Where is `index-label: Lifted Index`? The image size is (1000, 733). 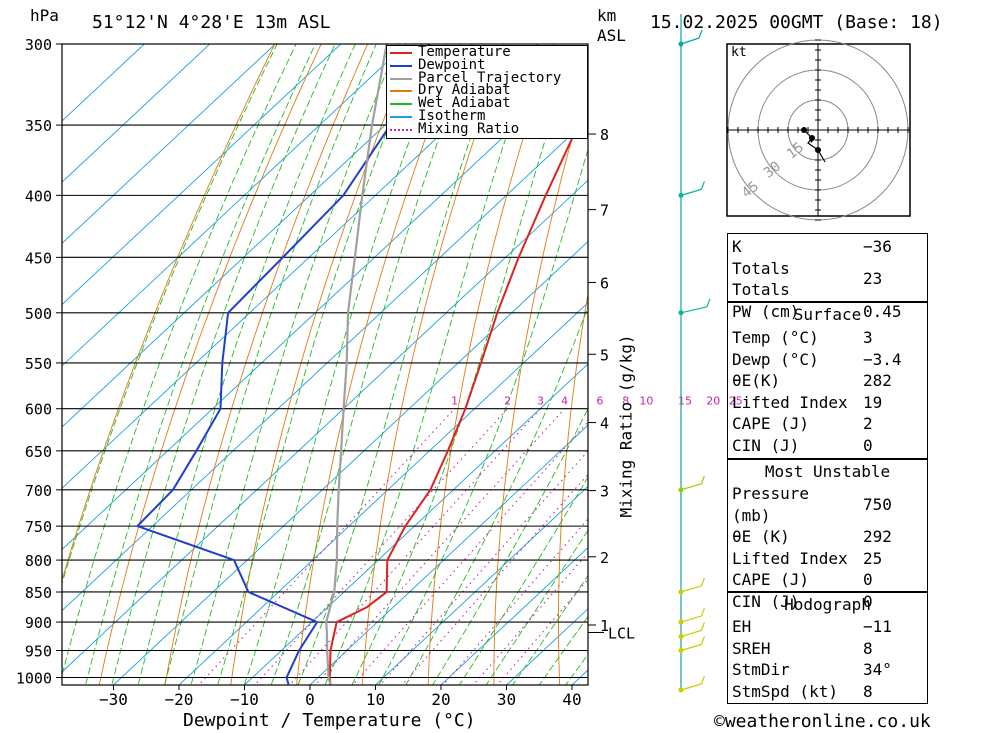 index-label: Lifted Index is located at coordinates (790, 558).